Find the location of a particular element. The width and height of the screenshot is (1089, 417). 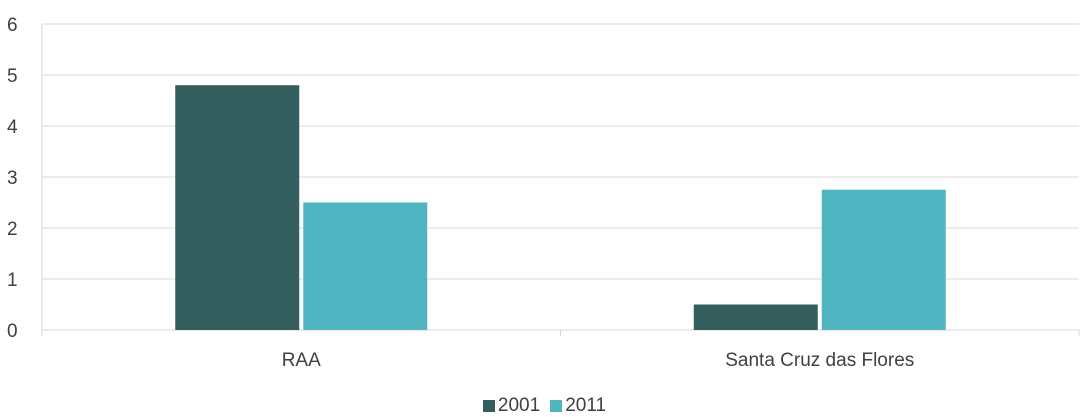

legend-item-2001: 2001 is located at coordinates (511, 405).